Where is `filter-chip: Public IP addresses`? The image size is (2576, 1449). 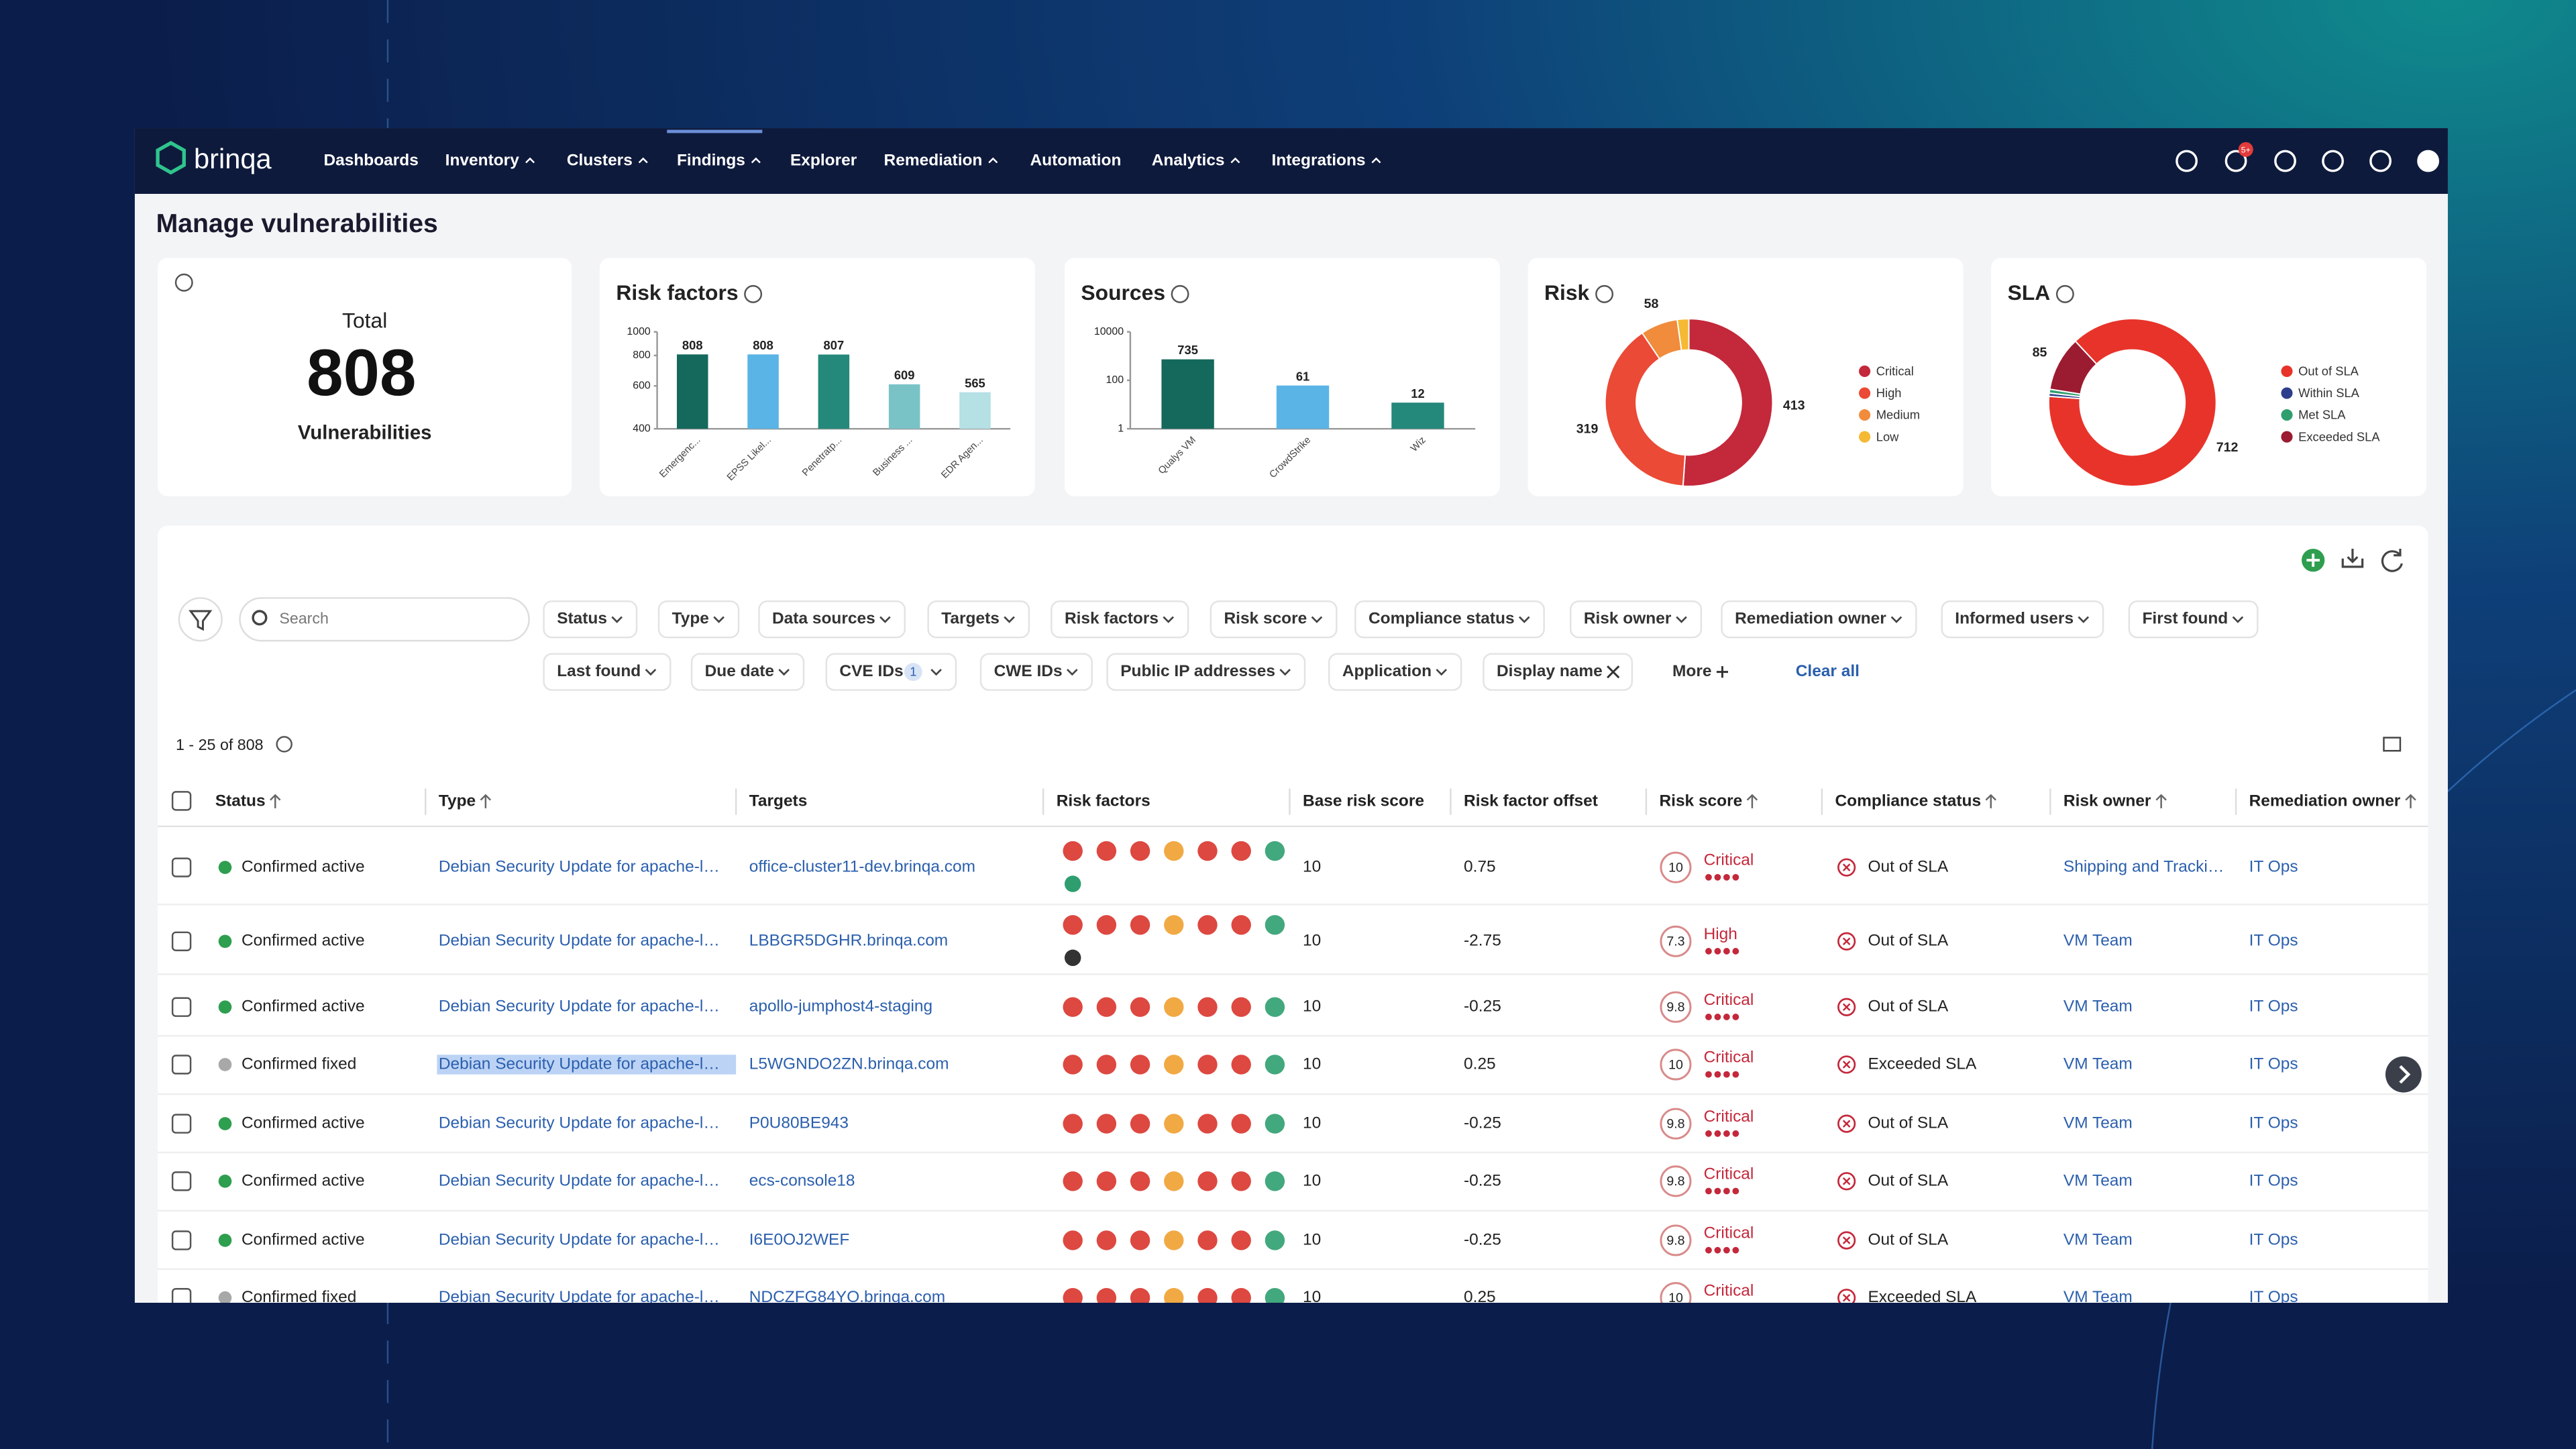
filter-chip: Public IP addresses is located at coordinates (1197, 671).